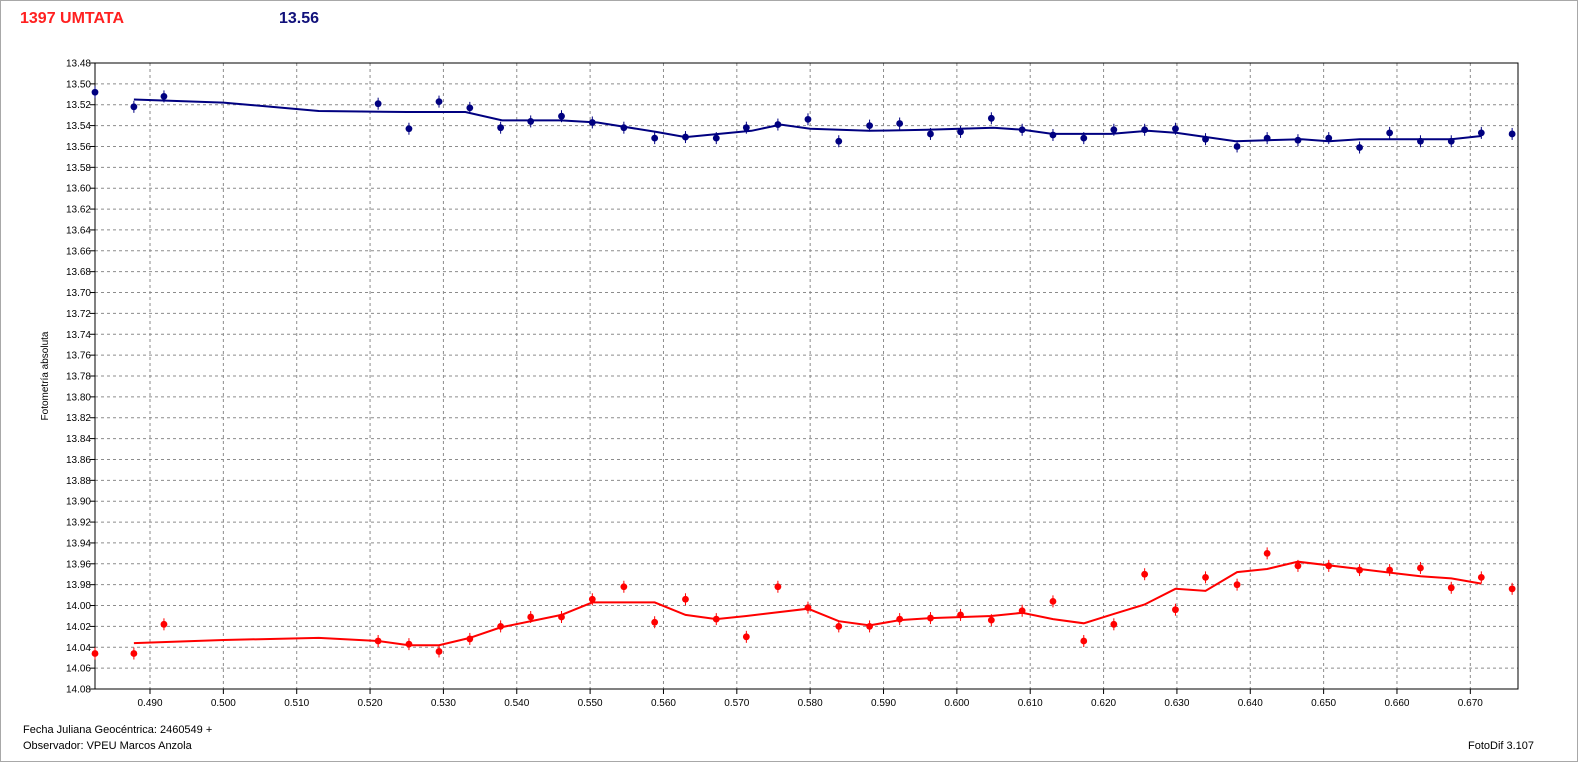 Image resolution: width=1578 pixels, height=763 pixels. What do you see at coordinates (78, 669) in the screenshot?
I see `y-tick-label: 14.06` at bounding box center [78, 669].